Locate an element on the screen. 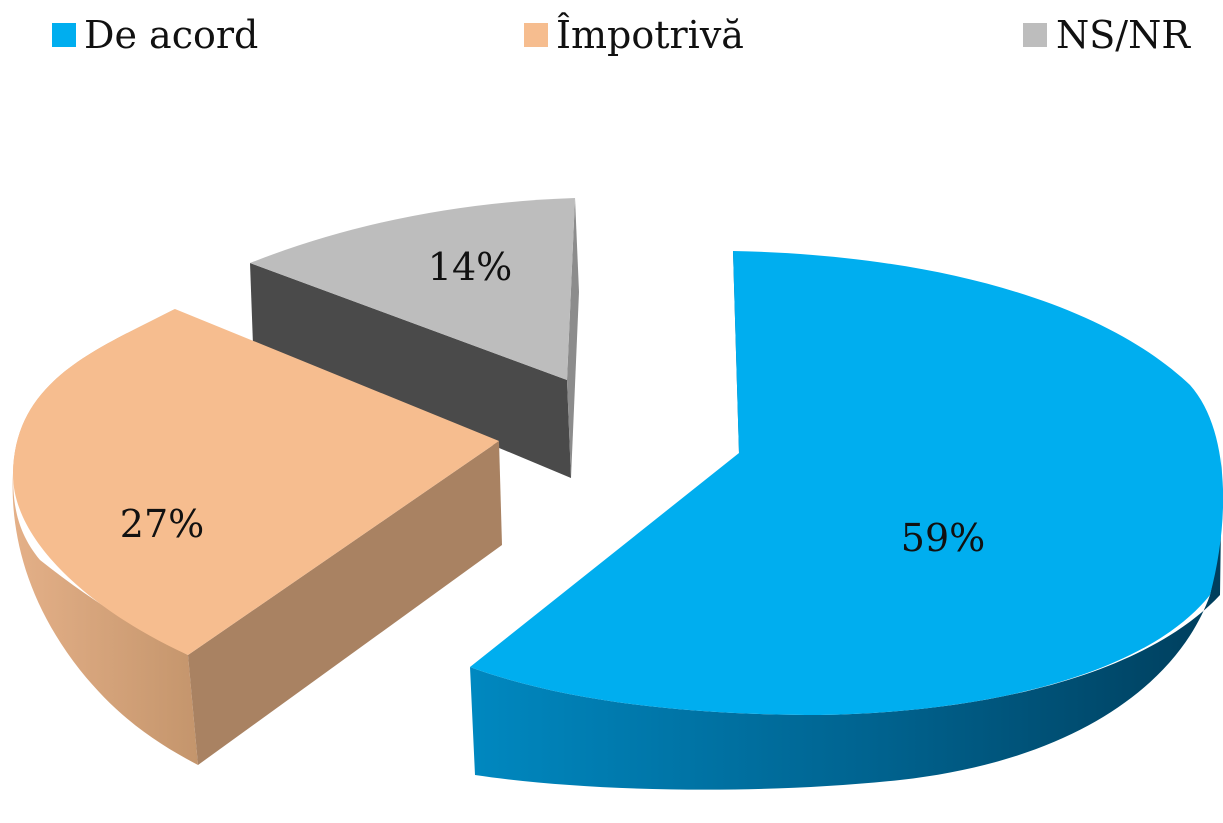  data-label-de-acord: 59% is located at coordinates (943, 538).